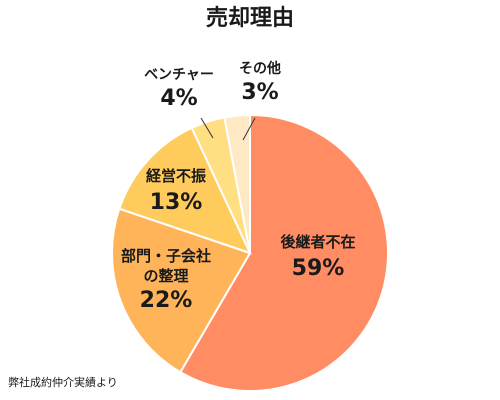 The width and height of the screenshot is (500, 400). Describe the element at coordinates (228, 129) in the screenshot. I see `leader-lines` at that location.